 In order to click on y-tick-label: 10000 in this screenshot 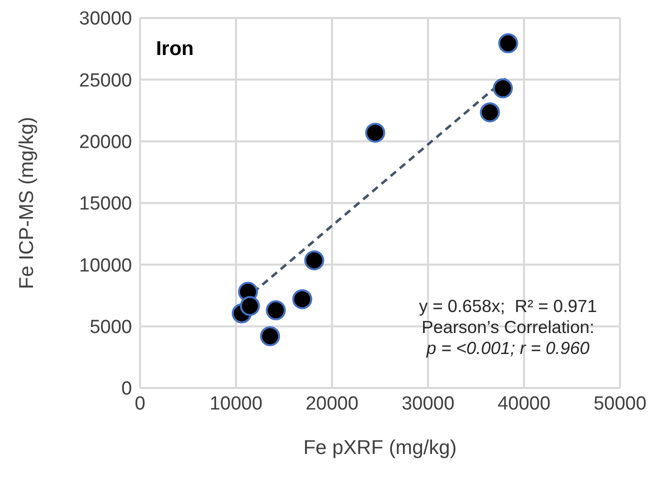, I will do `click(105, 265)`.